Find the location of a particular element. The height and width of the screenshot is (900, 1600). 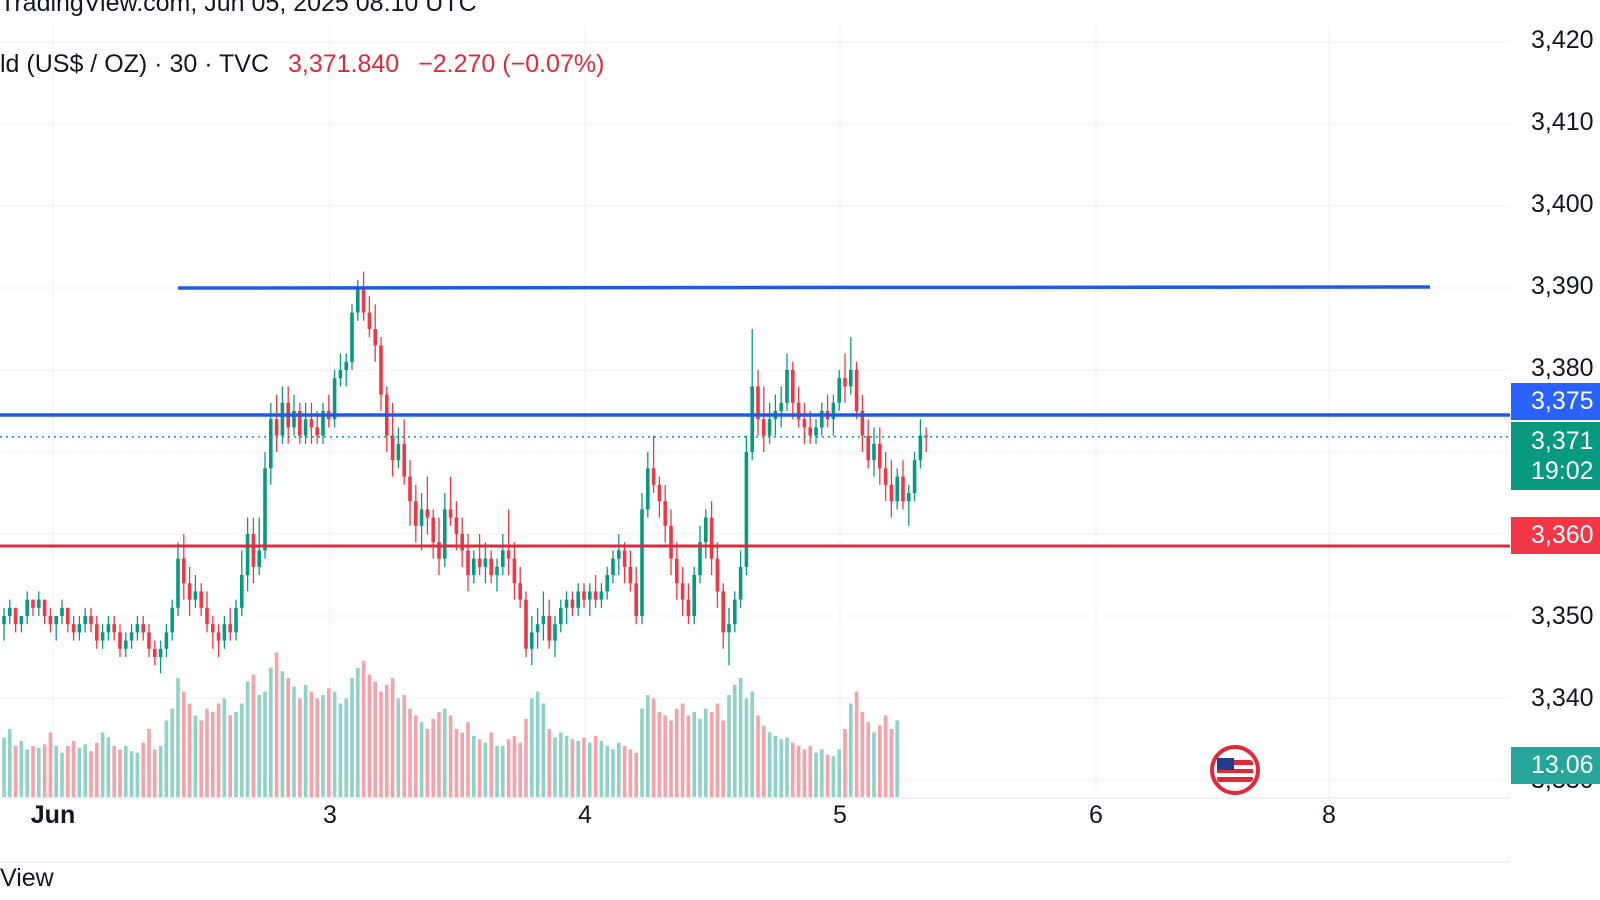

x-tick-label: 4 is located at coordinates (585, 815).